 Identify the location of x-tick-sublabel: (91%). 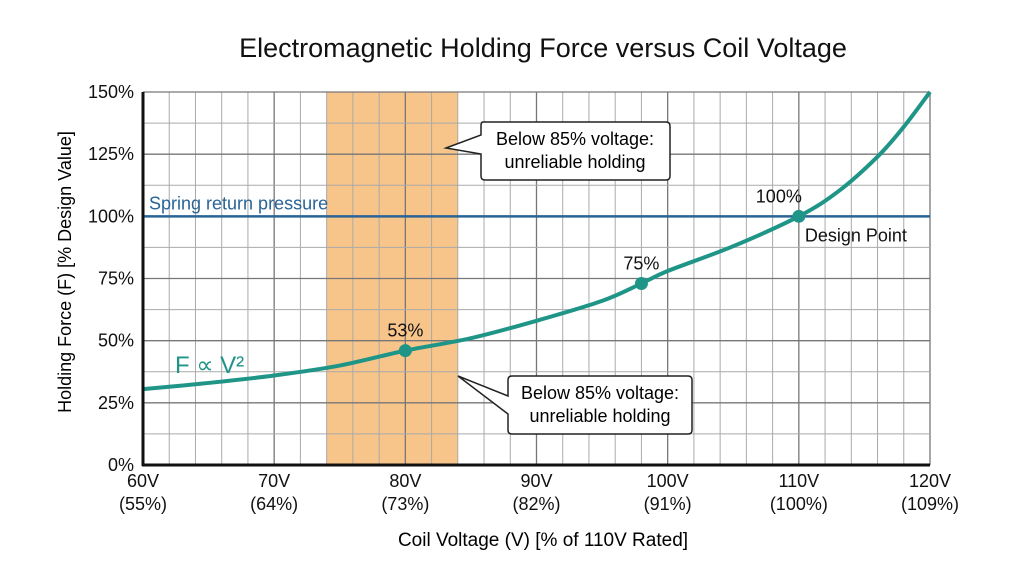
(668, 504).